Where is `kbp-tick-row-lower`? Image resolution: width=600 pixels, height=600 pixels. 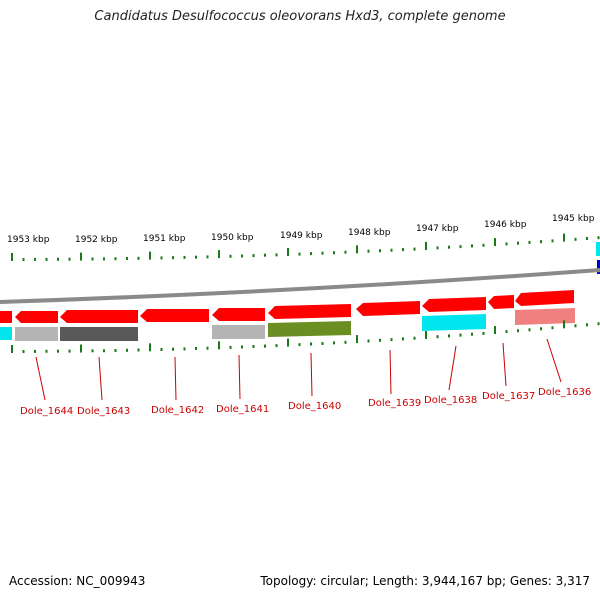
kbp-tick-row-lower is located at coordinates (305, 336).